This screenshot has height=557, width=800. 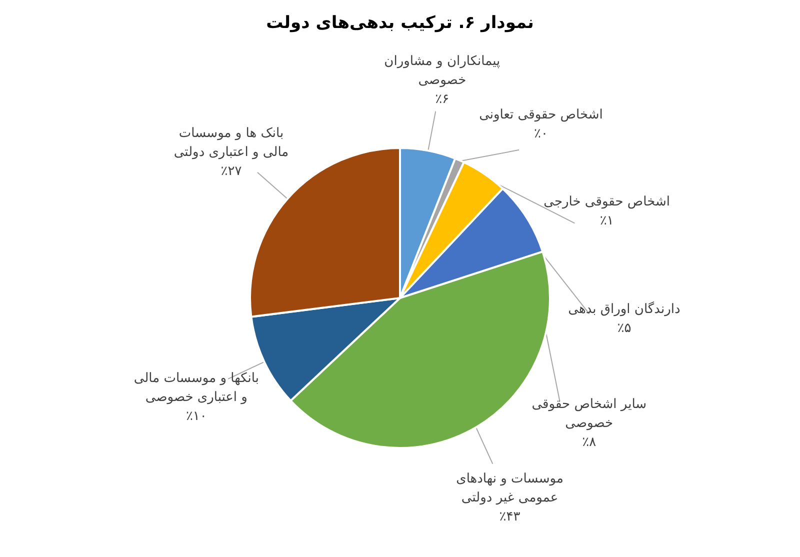 I want to click on data-label: ٪۵, so click(x=624, y=328).